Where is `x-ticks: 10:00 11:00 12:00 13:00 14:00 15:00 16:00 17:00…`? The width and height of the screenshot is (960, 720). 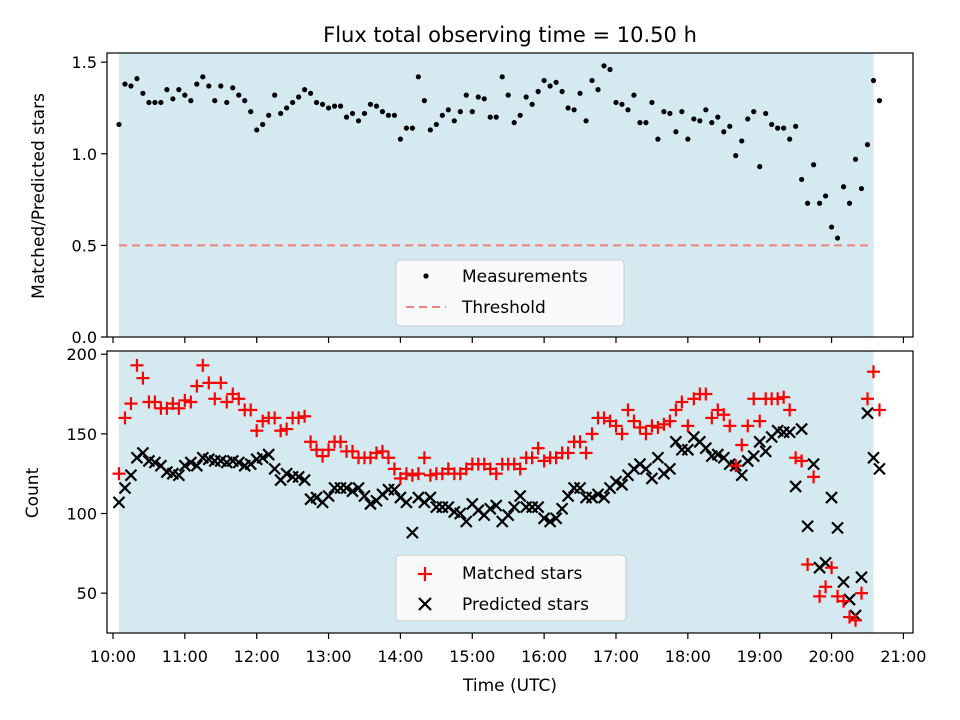 x-ticks: 10:00 11:00 12:00 13:00 14:00 15:00 16:00 17:00… is located at coordinates (508, 649).